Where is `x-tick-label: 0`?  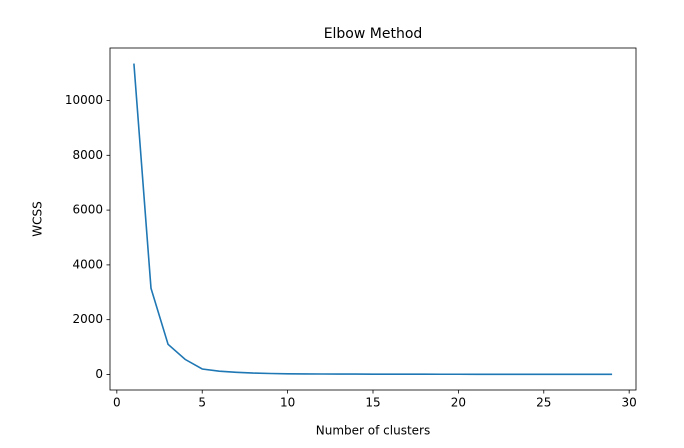 x-tick-label: 0 is located at coordinates (117, 403).